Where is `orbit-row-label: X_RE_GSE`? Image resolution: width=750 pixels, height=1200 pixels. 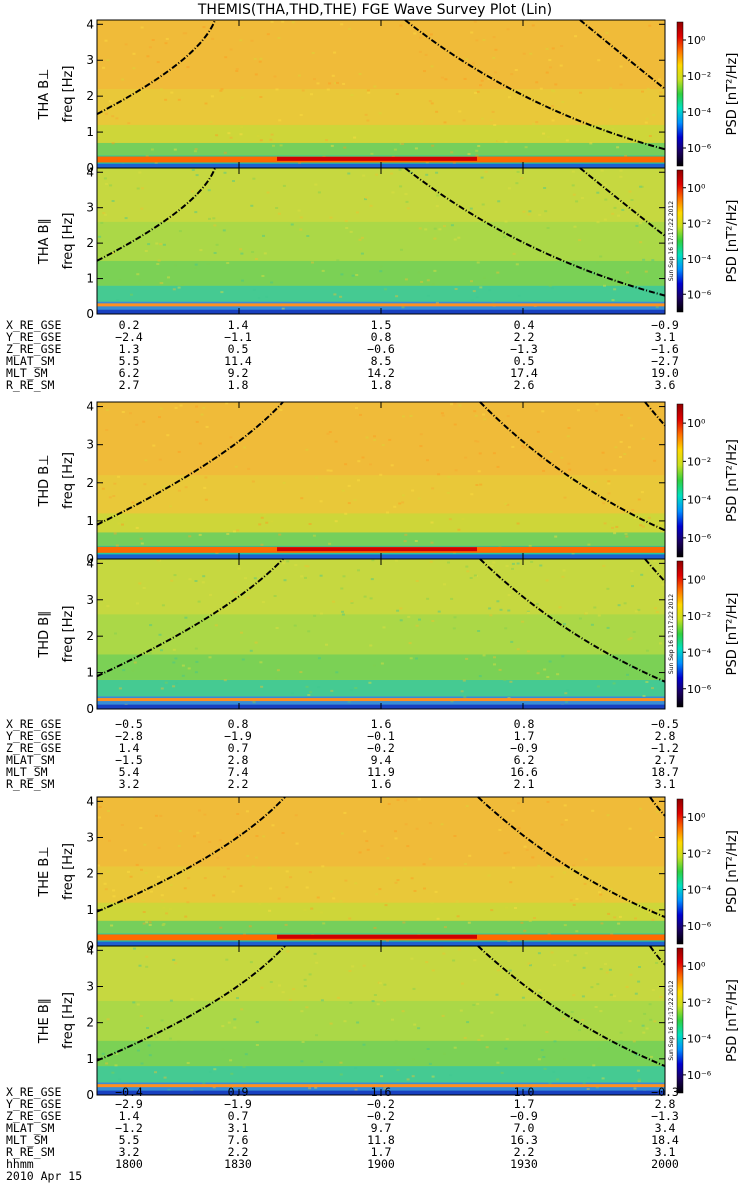 orbit-row-label: X_RE_GSE is located at coordinates (33, 325).